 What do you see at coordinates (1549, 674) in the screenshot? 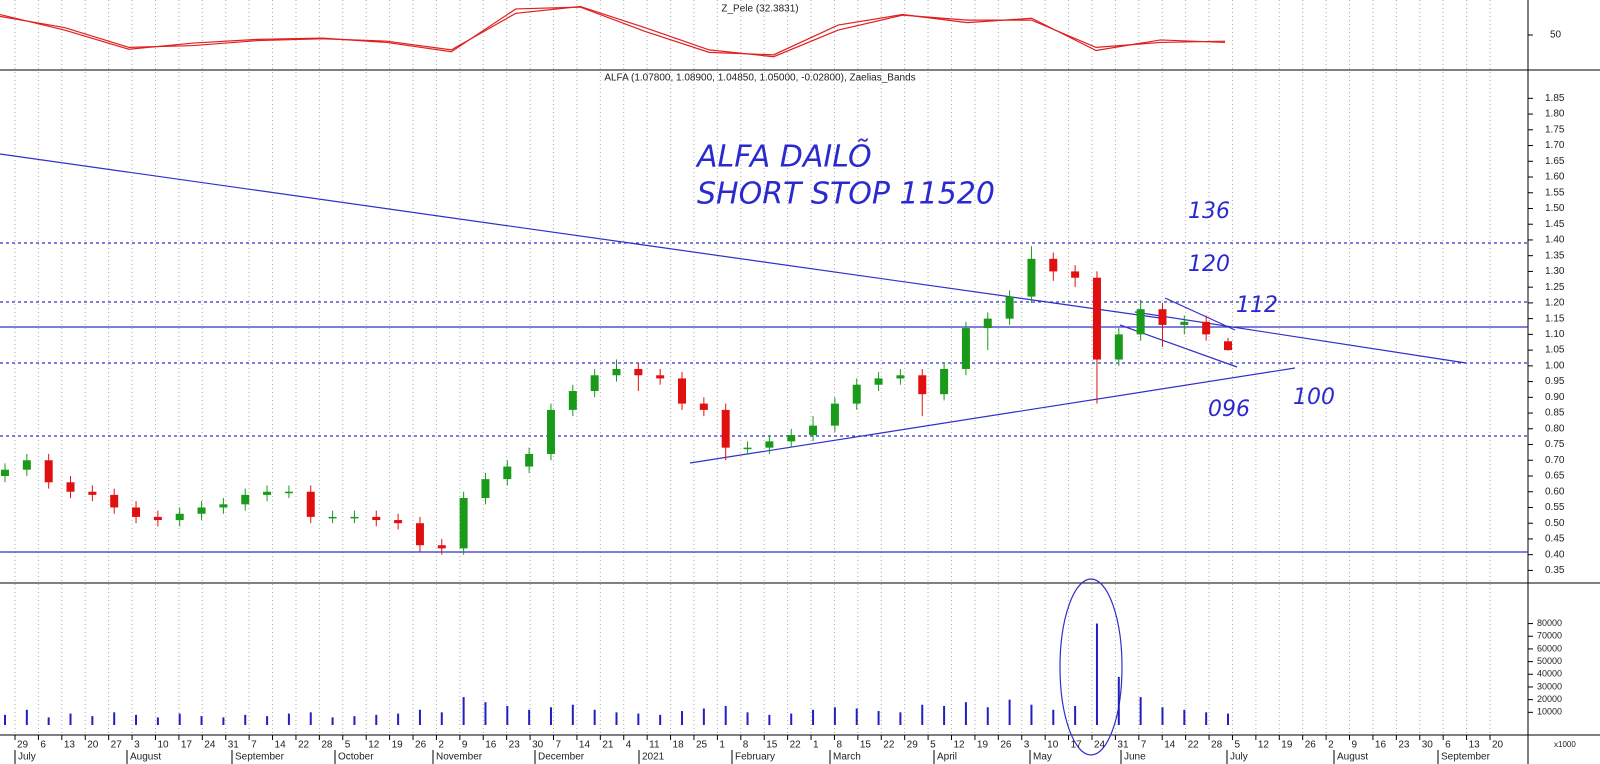
I see `y-tick-label: 40000` at bounding box center [1549, 674].